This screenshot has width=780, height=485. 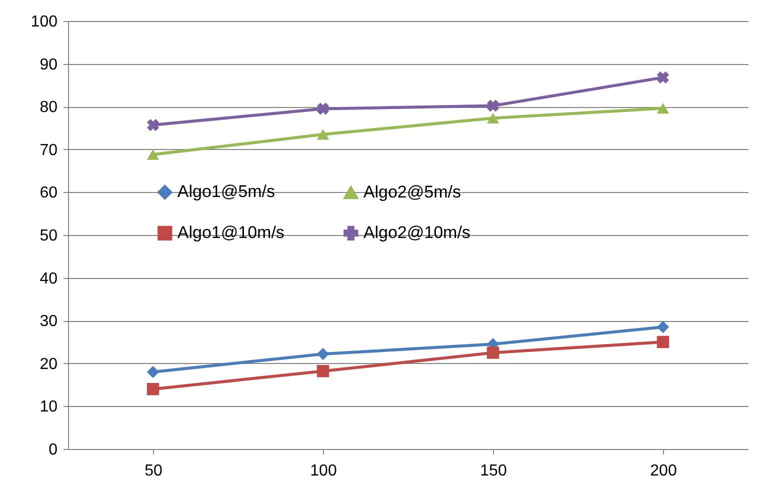 What do you see at coordinates (323, 471) in the screenshot?
I see `x-tick-label: 100` at bounding box center [323, 471].